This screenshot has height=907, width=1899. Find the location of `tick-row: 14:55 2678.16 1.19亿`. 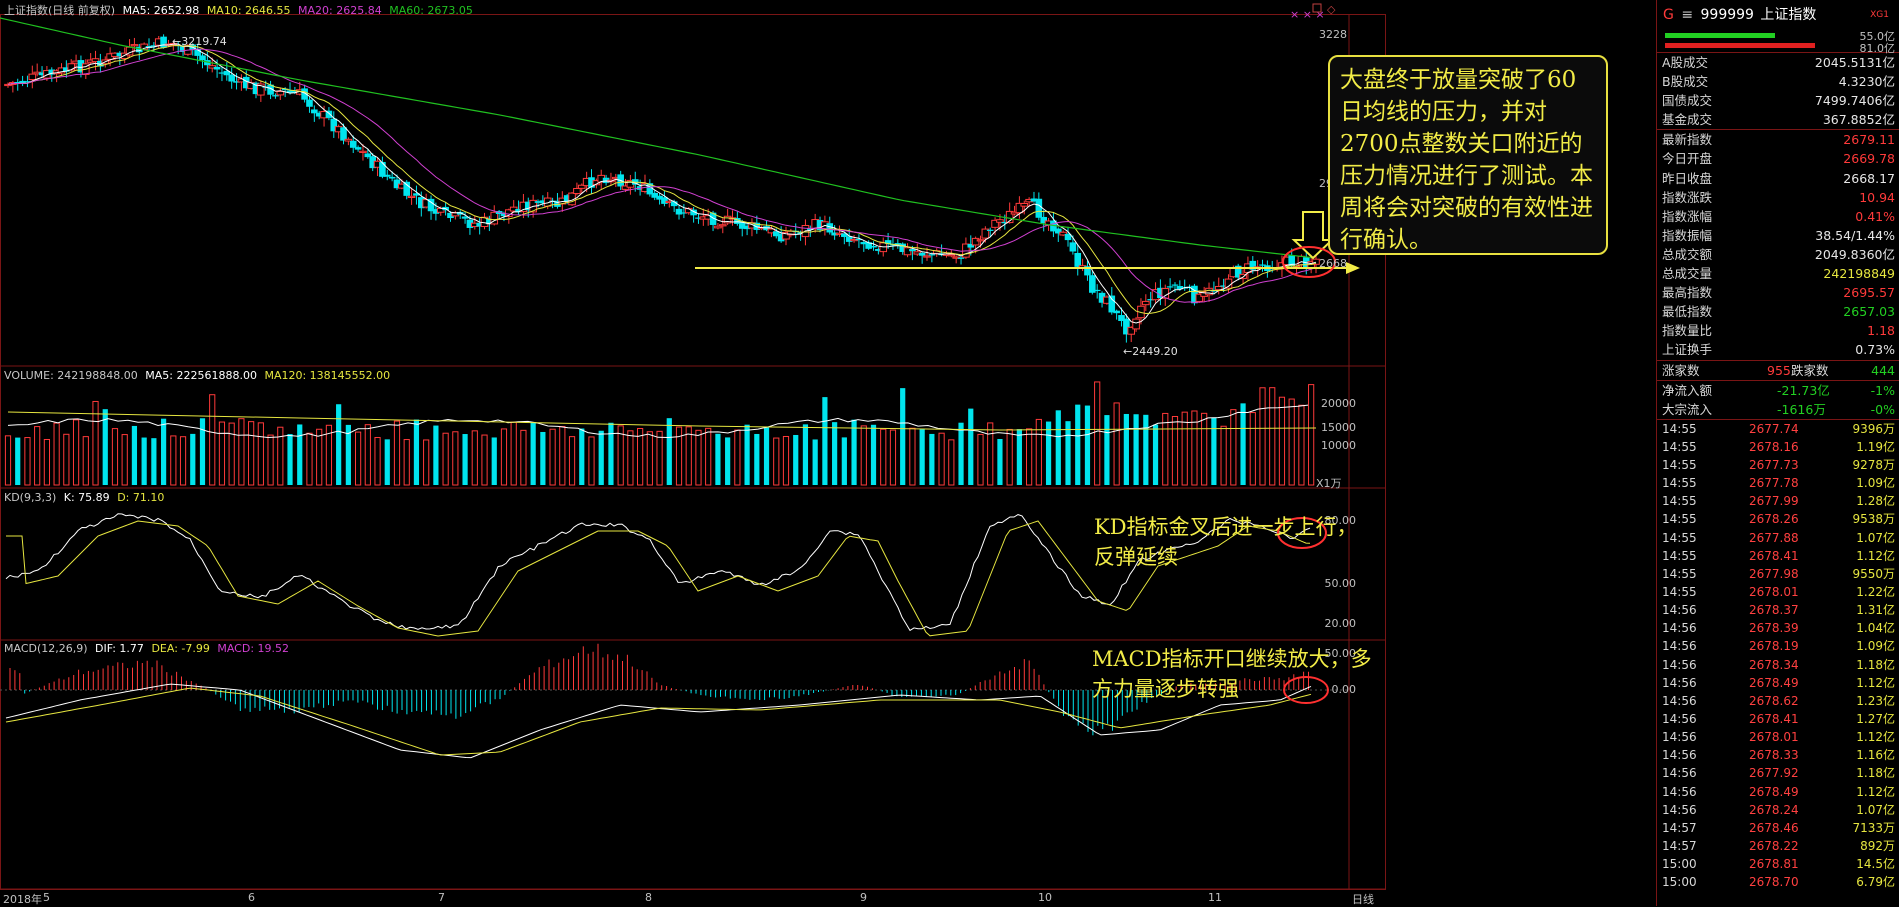

tick-row: 14:55 2678.16 1.19亿 is located at coordinates (1778, 447).